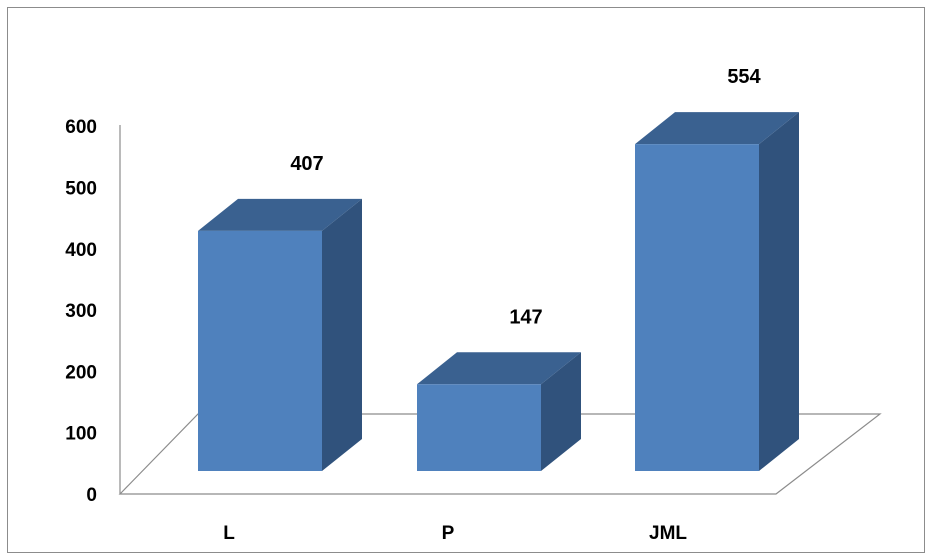 The height and width of the screenshot is (560, 932). What do you see at coordinates (448, 533) in the screenshot?
I see `x-category-label: P` at bounding box center [448, 533].